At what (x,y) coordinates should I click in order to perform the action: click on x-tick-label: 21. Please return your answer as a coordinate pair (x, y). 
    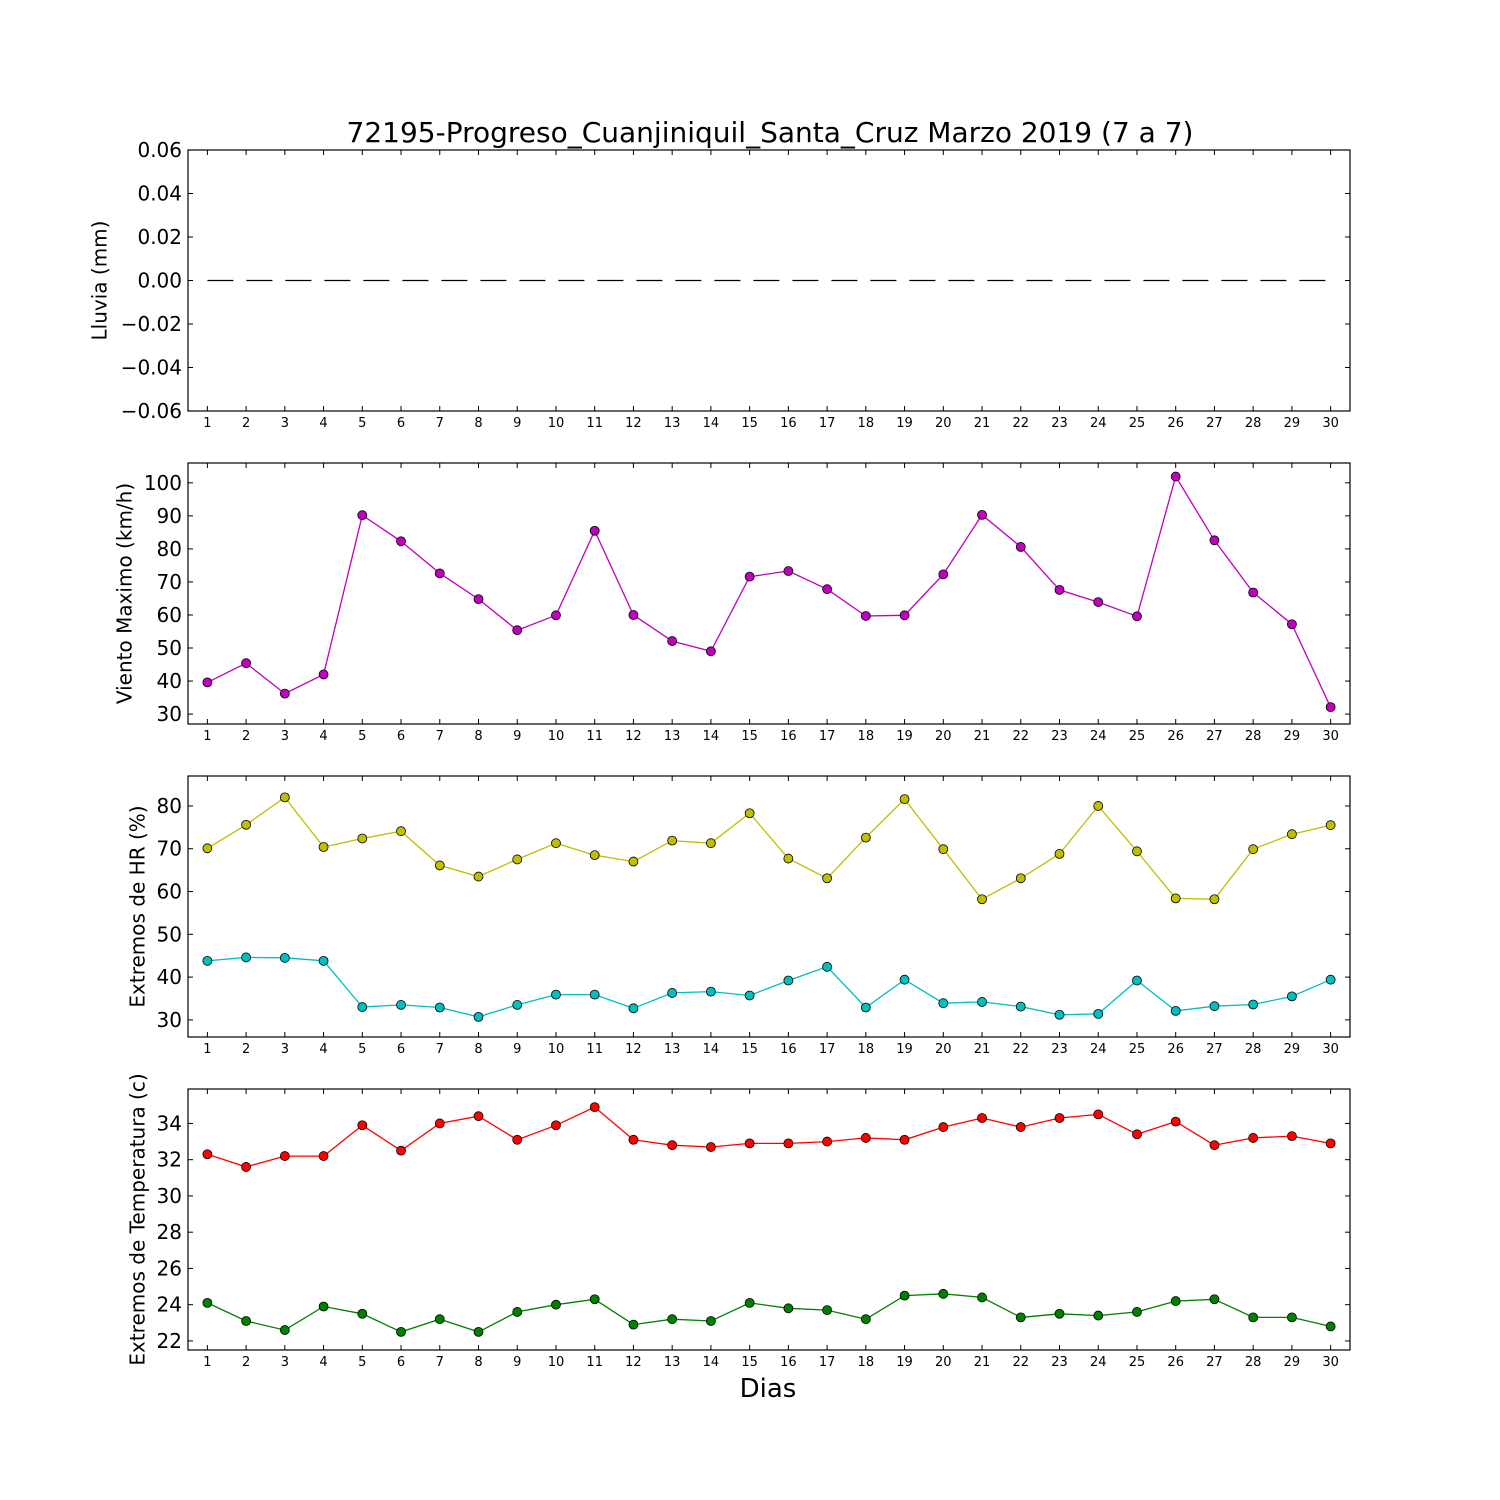
    Looking at the image, I should click on (982, 1049).